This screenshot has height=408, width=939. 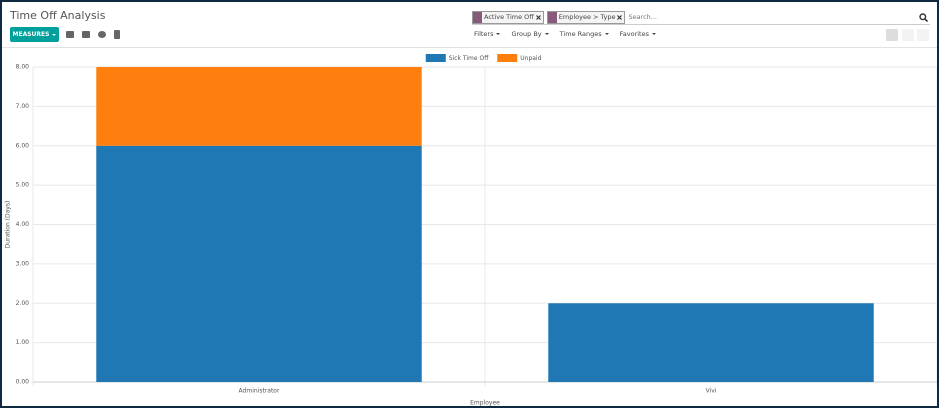 What do you see at coordinates (70, 34) in the screenshot?
I see `bar-chart-button` at bounding box center [70, 34].